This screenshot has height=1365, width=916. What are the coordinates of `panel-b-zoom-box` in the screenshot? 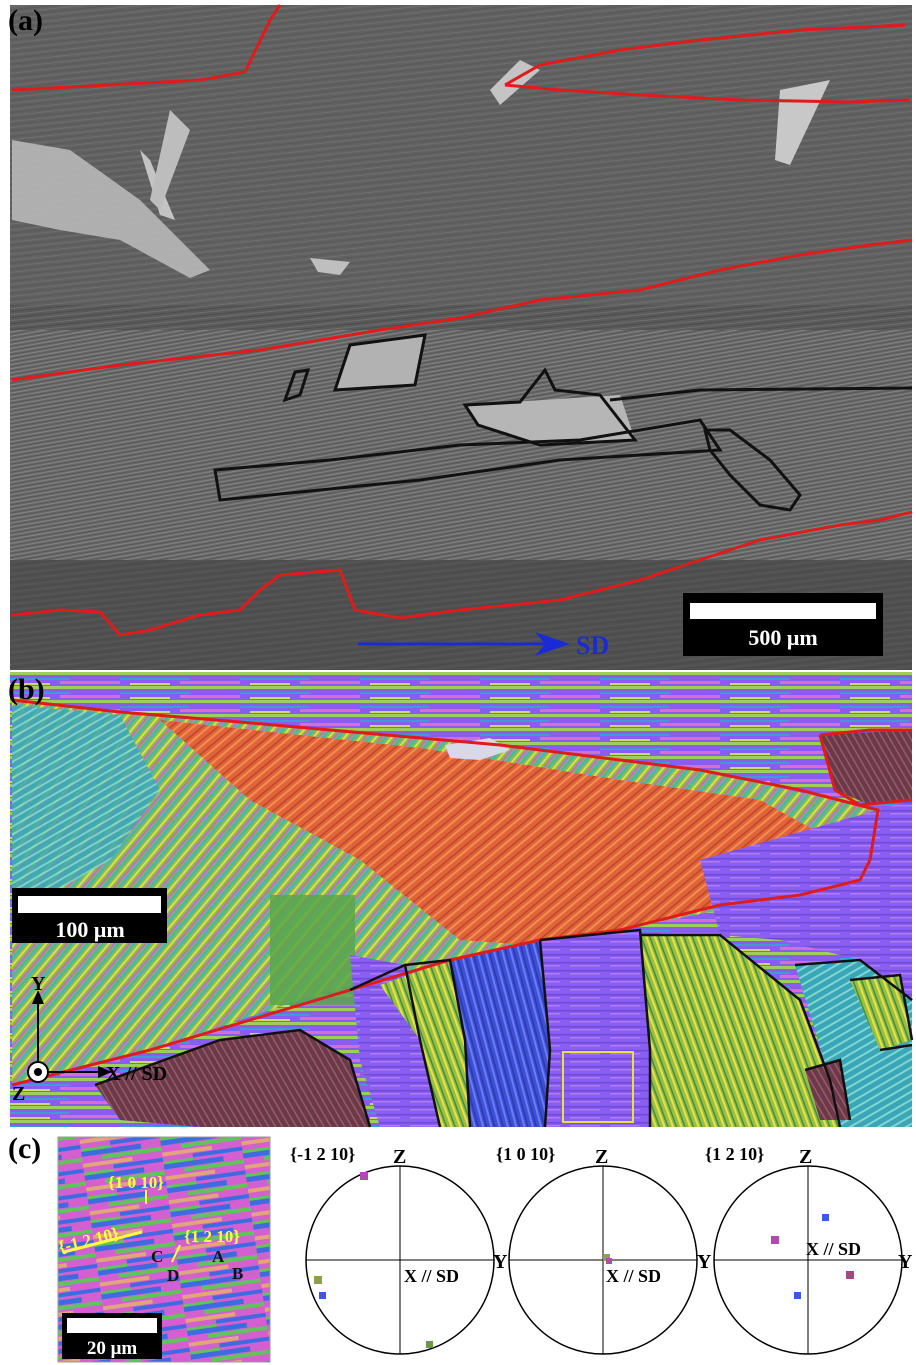 It's located at (598, 1087).